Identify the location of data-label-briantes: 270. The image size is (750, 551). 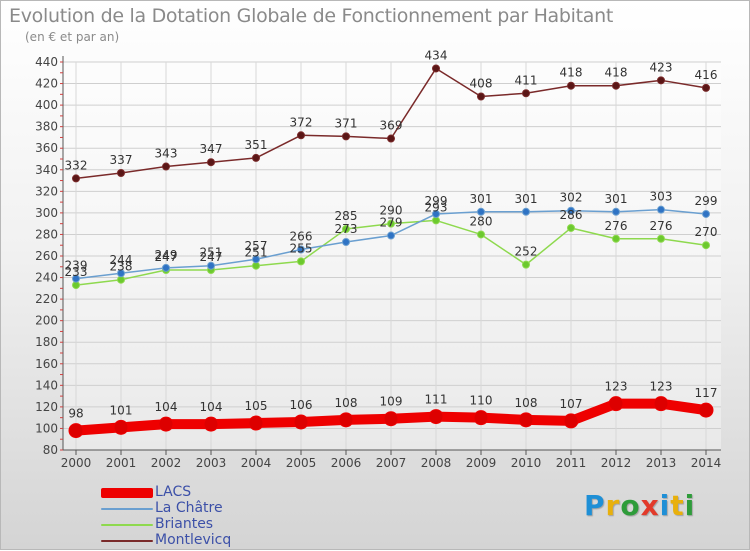
(706, 232).